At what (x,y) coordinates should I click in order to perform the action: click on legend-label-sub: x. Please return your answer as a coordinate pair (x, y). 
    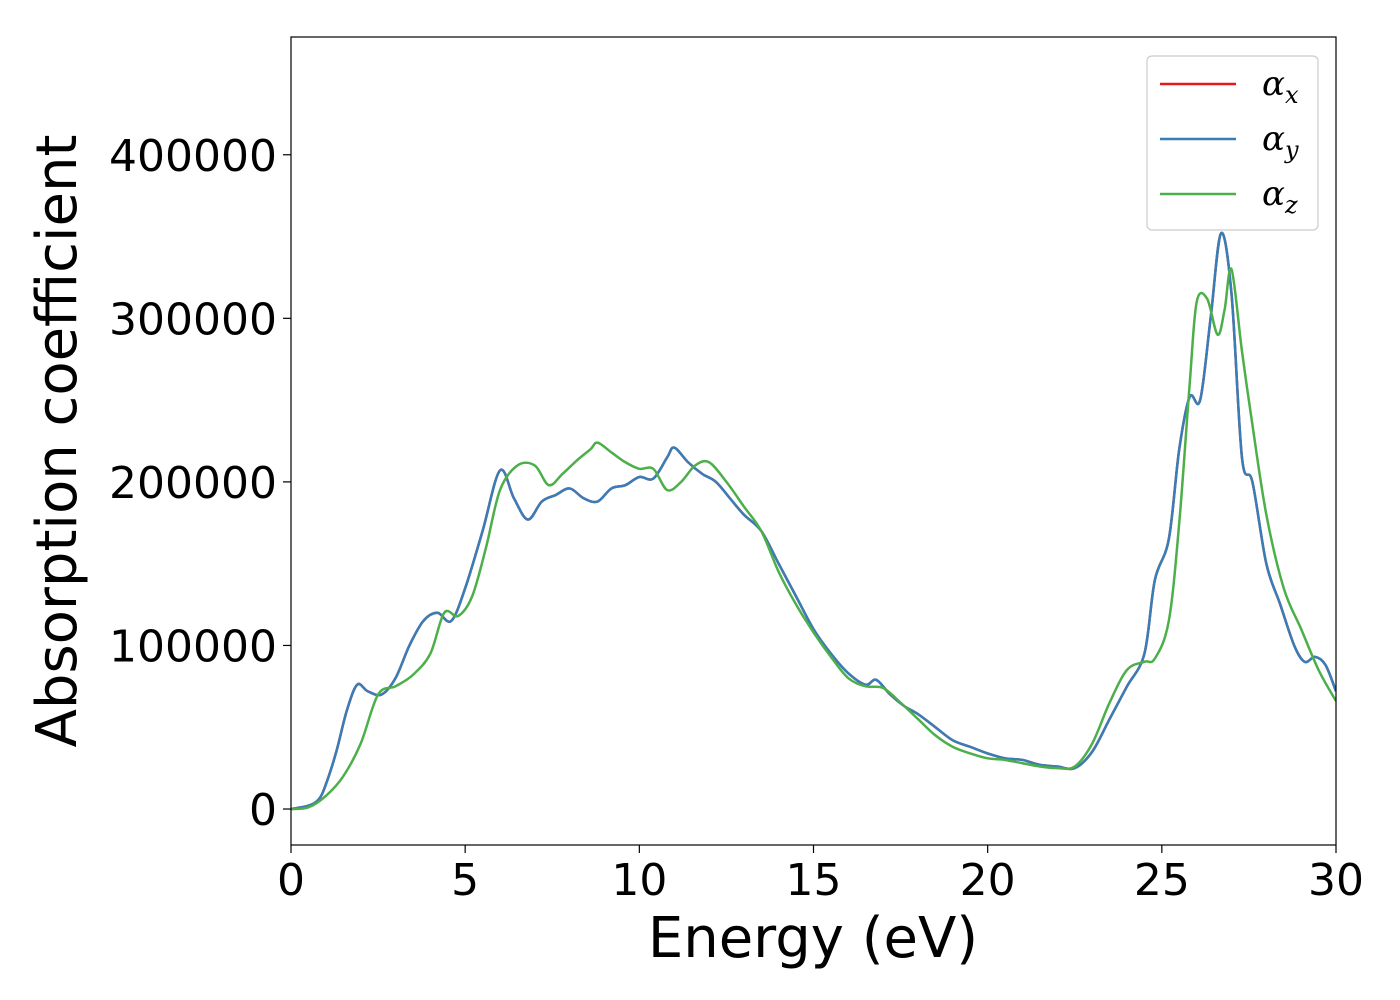
    Looking at the image, I should click on (1292, 95).